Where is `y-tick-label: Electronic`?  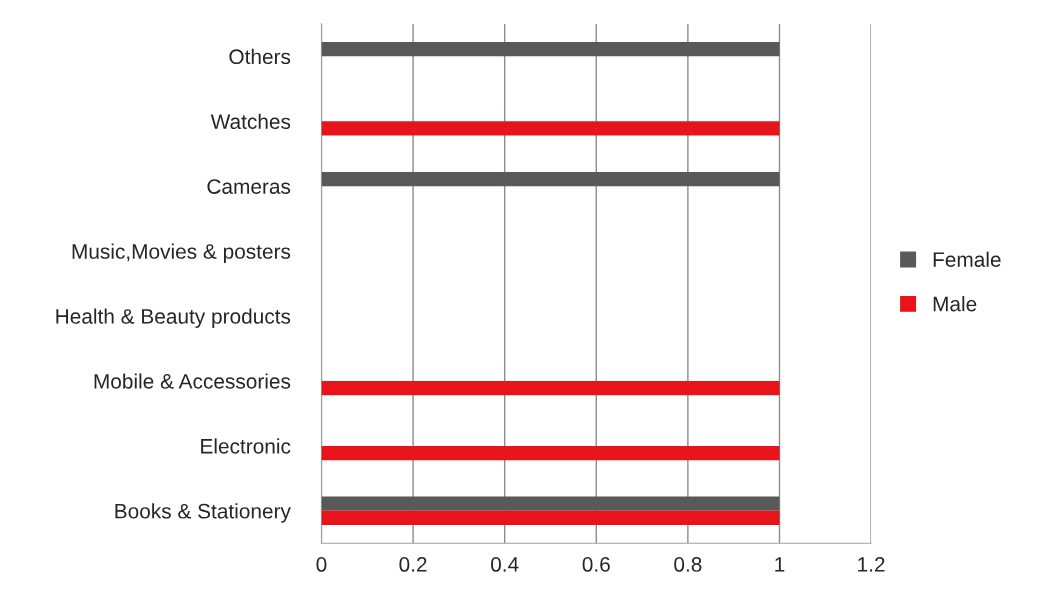 y-tick-label: Electronic is located at coordinates (246, 446).